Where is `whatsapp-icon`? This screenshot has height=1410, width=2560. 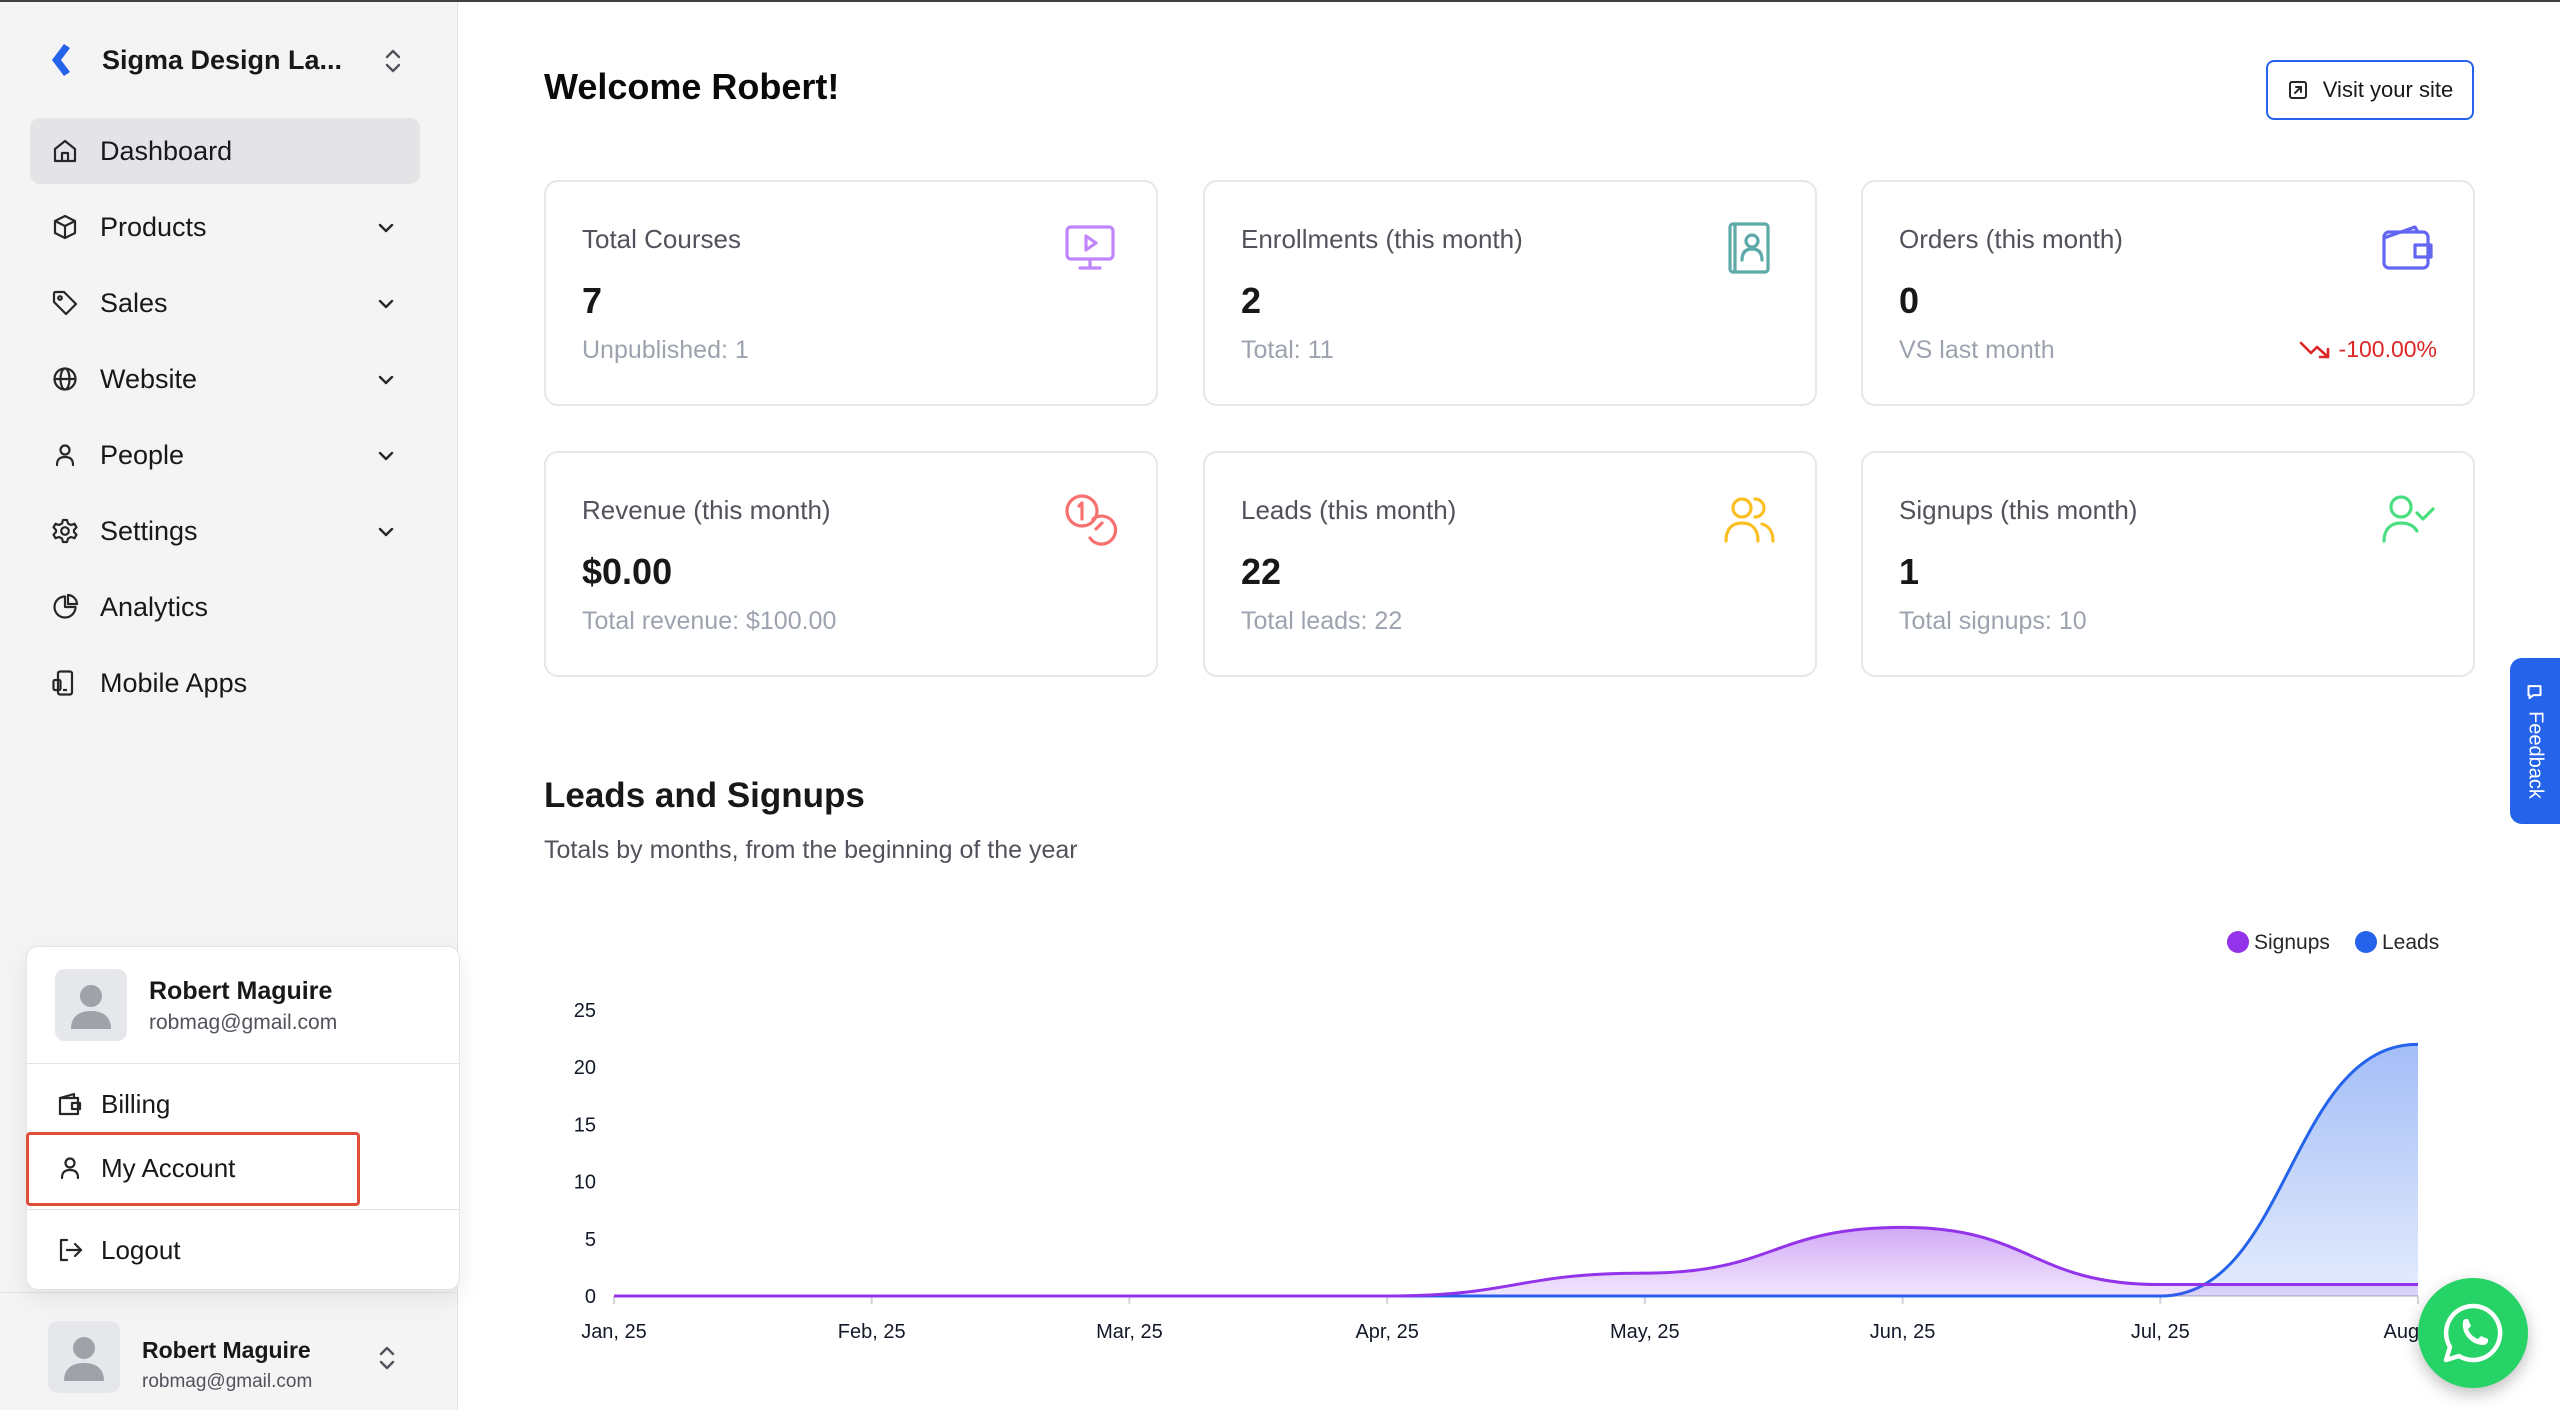
whatsapp-icon is located at coordinates (2473, 1333).